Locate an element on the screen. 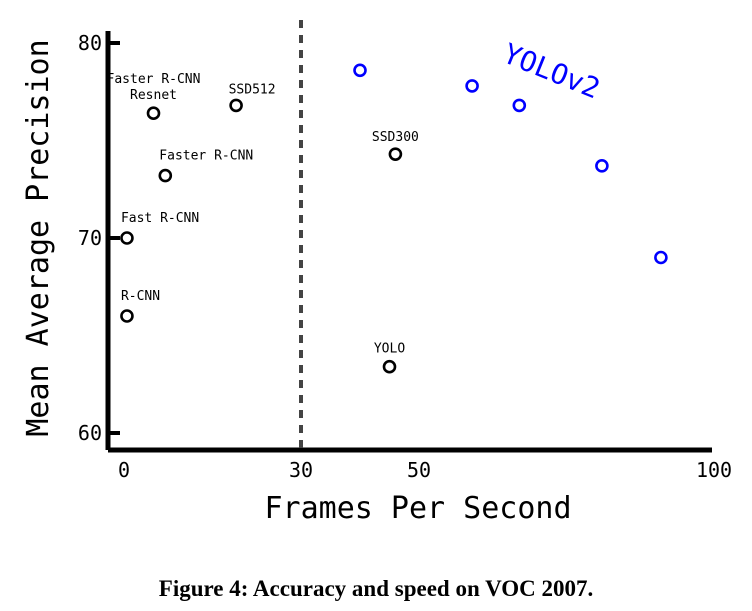  caption-text: Accuracy and speed on VOC 2007. is located at coordinates (423, 588).